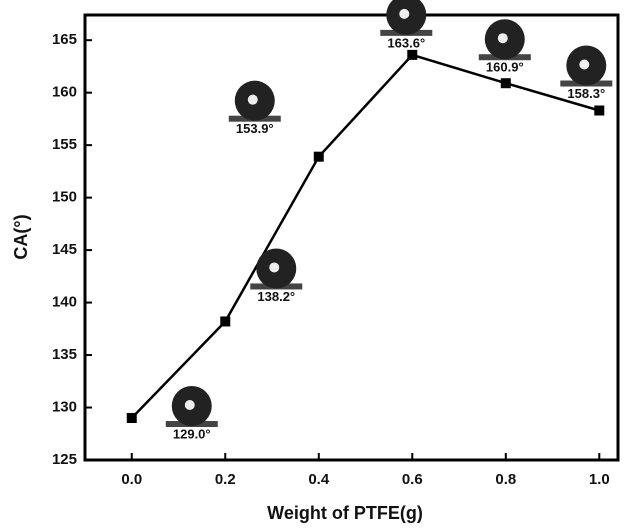 This screenshot has height=532, width=627. I want to click on y-tick-label: 130, so click(64, 406).